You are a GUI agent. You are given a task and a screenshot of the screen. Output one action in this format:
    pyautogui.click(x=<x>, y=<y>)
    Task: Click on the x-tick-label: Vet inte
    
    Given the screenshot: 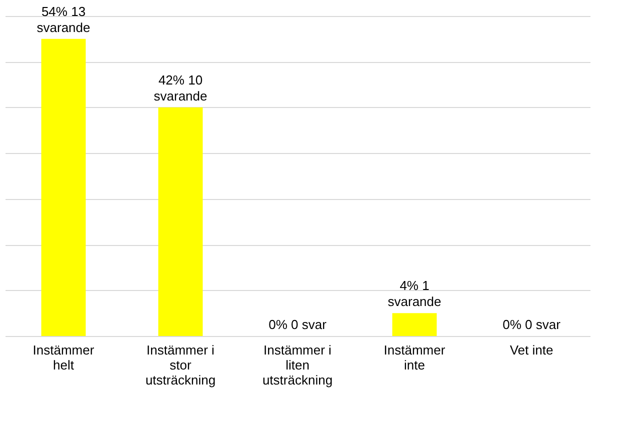 What is the action you would take?
    pyautogui.click(x=532, y=350)
    